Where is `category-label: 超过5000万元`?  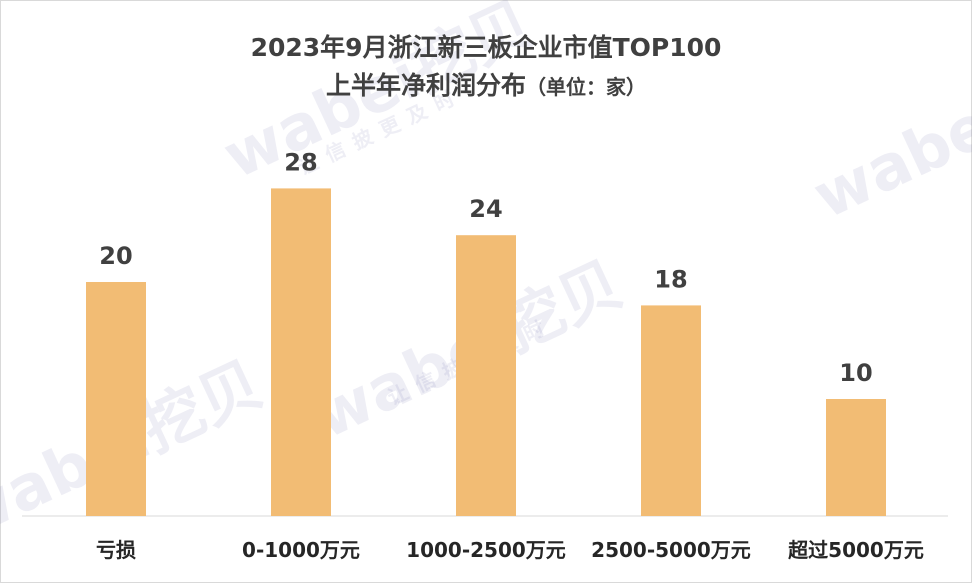
category-label: 超过5000万元 is located at coordinates (855, 550).